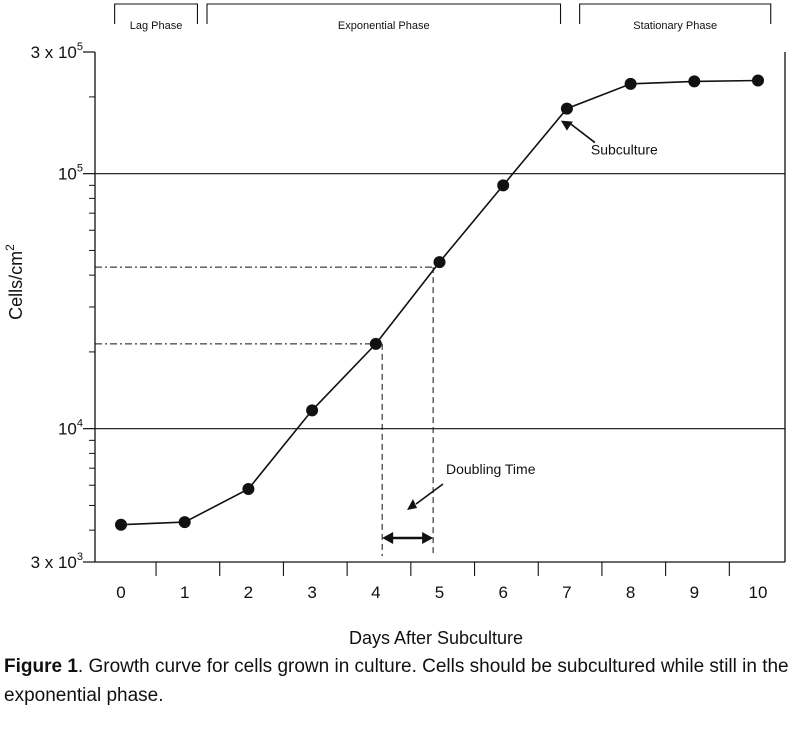 This screenshot has height=734, width=804. I want to click on x-axis-ticks: 0 1 2 3 4 5 6 7 8 9 10, so click(441, 582).